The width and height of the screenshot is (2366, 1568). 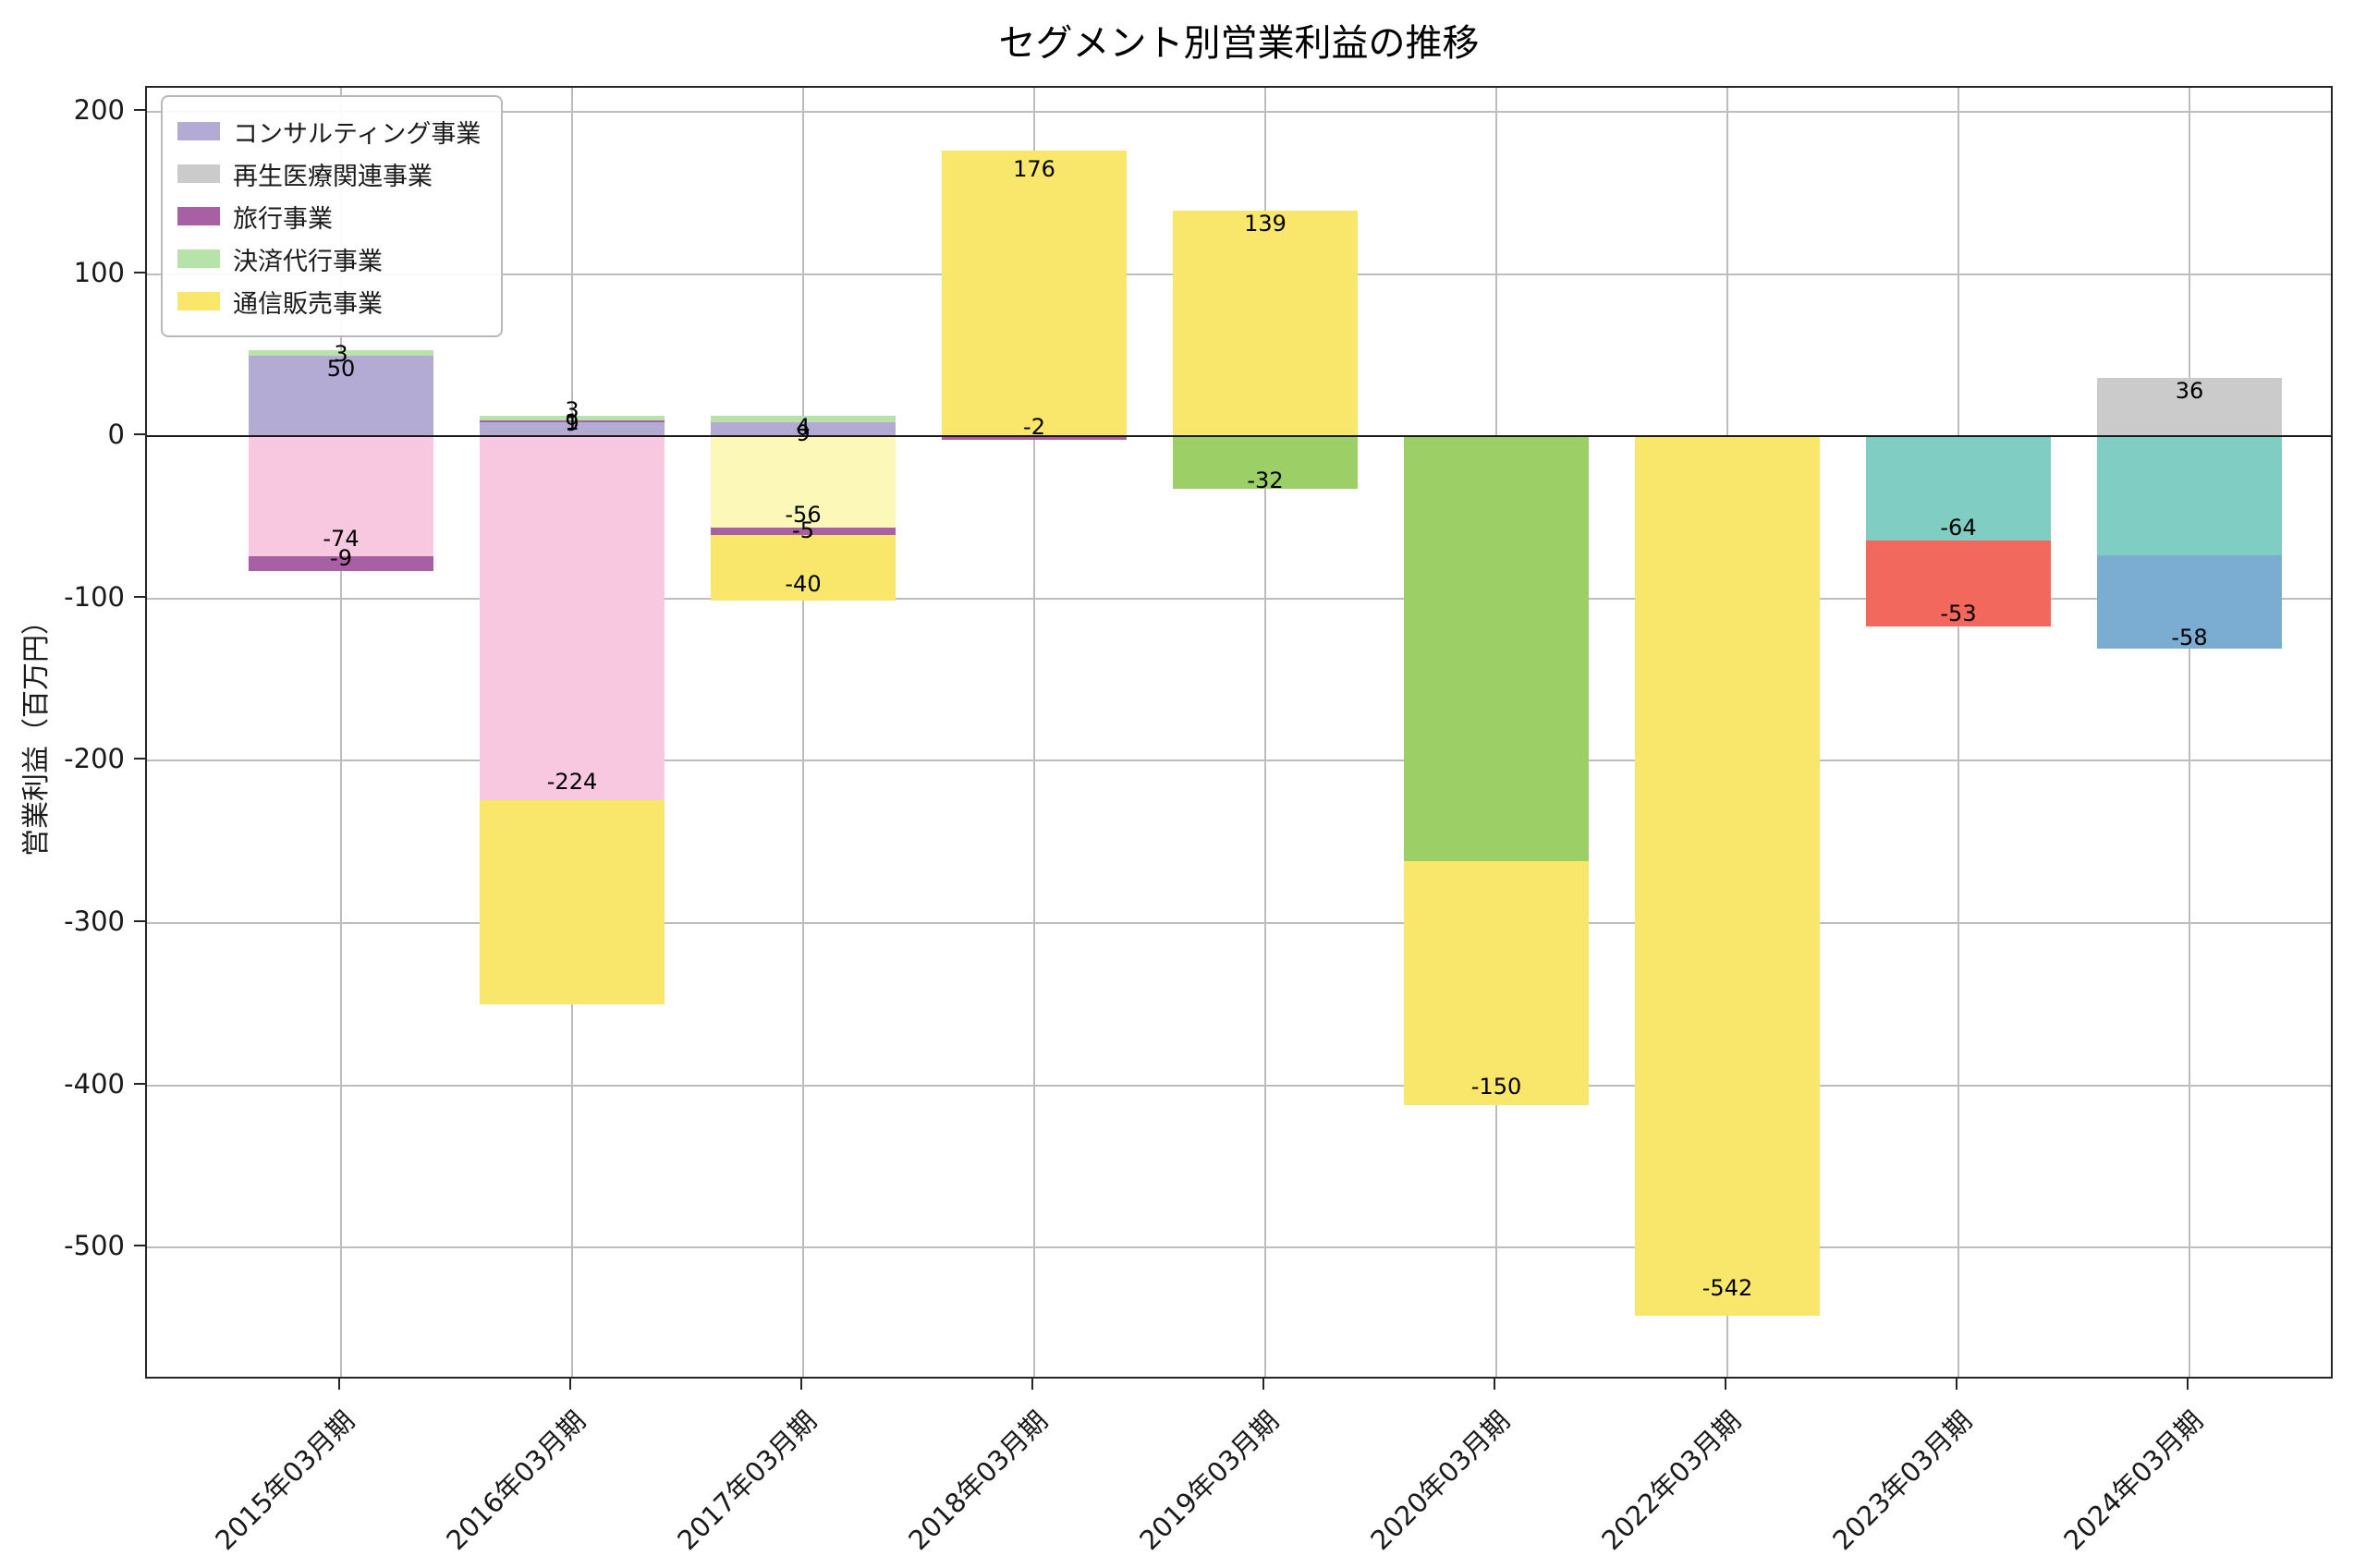 What do you see at coordinates (36, 732) in the screenshot?
I see `y-axis-label: 営業利益（百万円）` at bounding box center [36, 732].